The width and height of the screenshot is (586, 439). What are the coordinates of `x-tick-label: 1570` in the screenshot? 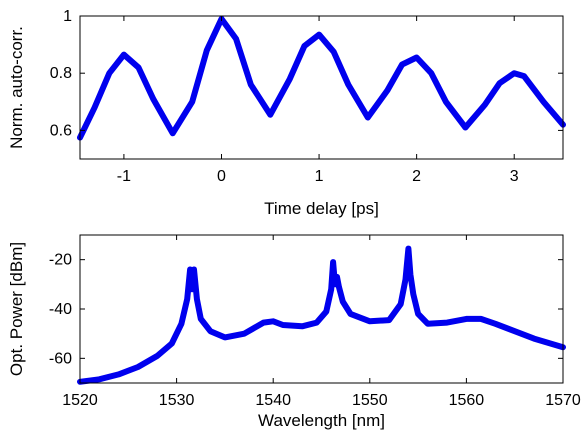 It's located at (563, 400).